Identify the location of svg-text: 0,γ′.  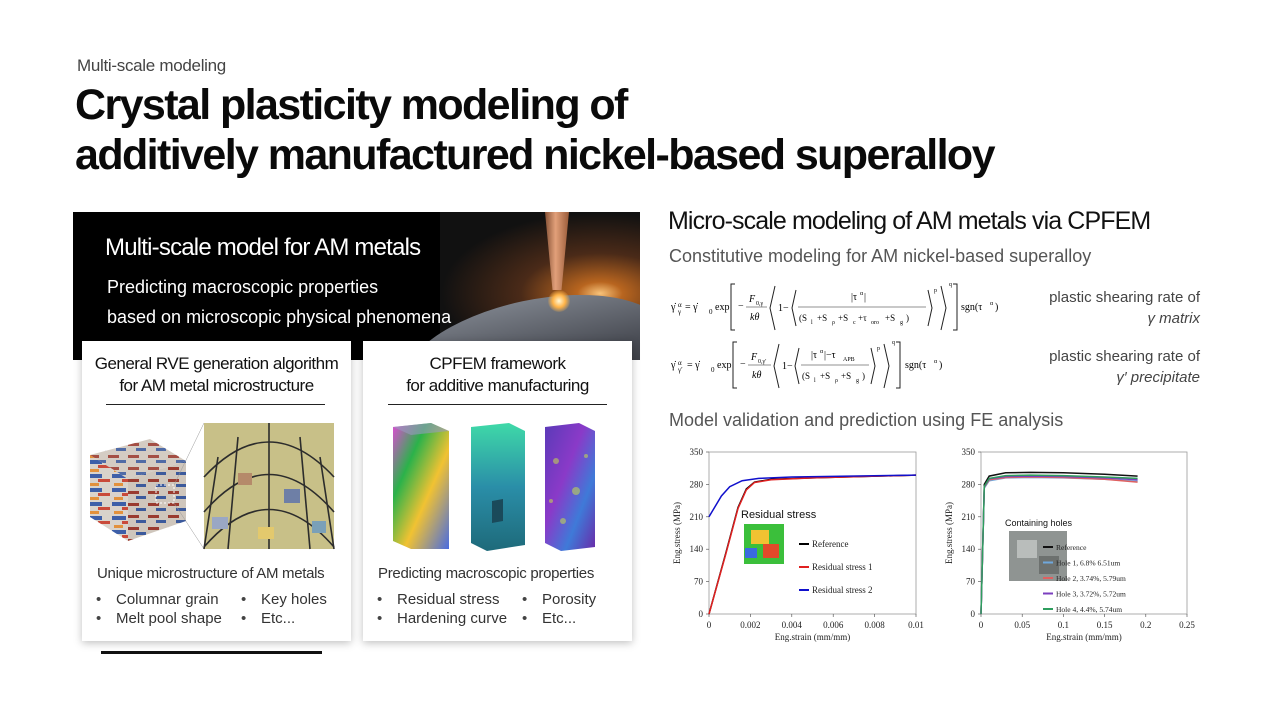
(762, 362).